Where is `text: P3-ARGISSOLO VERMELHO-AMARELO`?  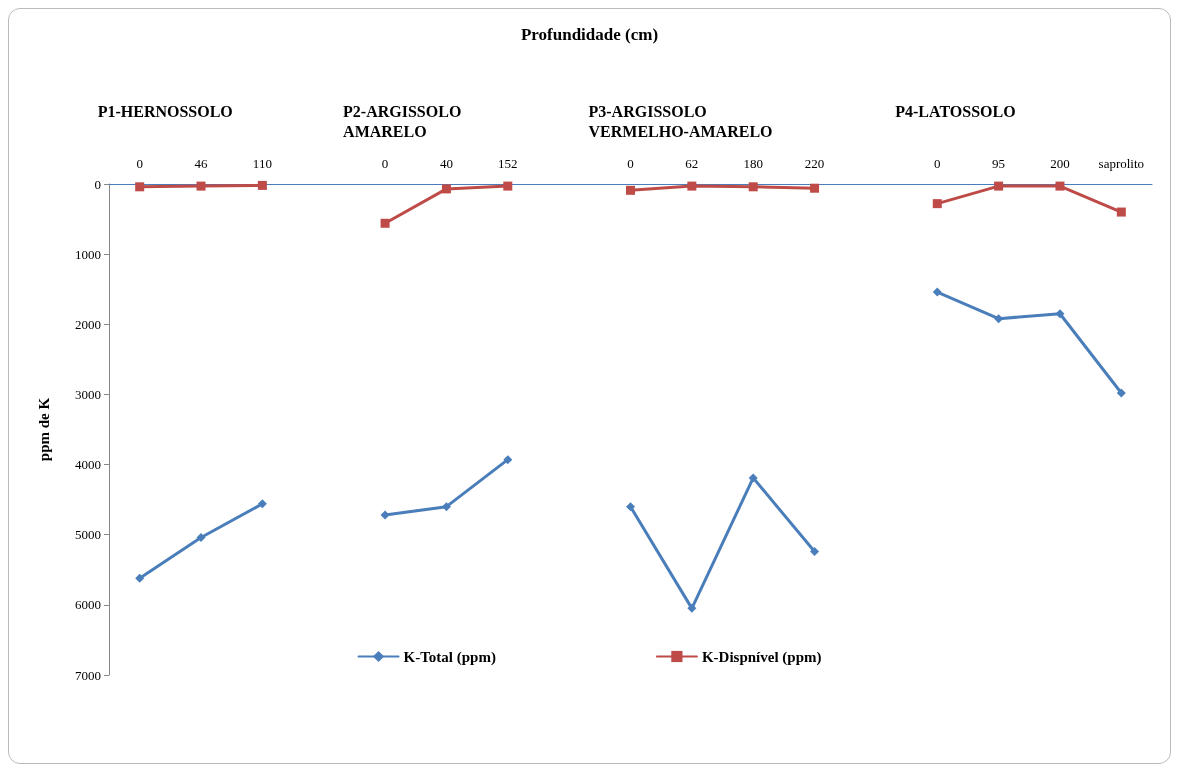
text: P3-ARGISSOLO VERMELHO-AMARELO is located at coordinates (680, 121).